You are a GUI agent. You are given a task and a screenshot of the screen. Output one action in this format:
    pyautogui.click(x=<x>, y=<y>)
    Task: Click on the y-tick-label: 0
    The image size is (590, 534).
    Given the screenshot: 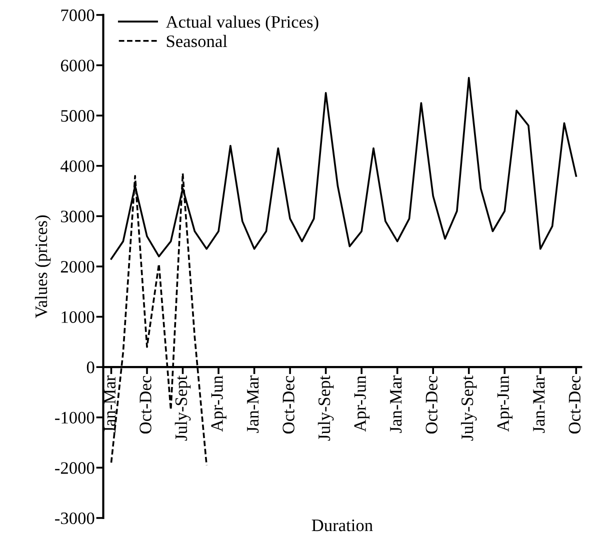 What is the action you would take?
    pyautogui.click(x=90, y=368)
    